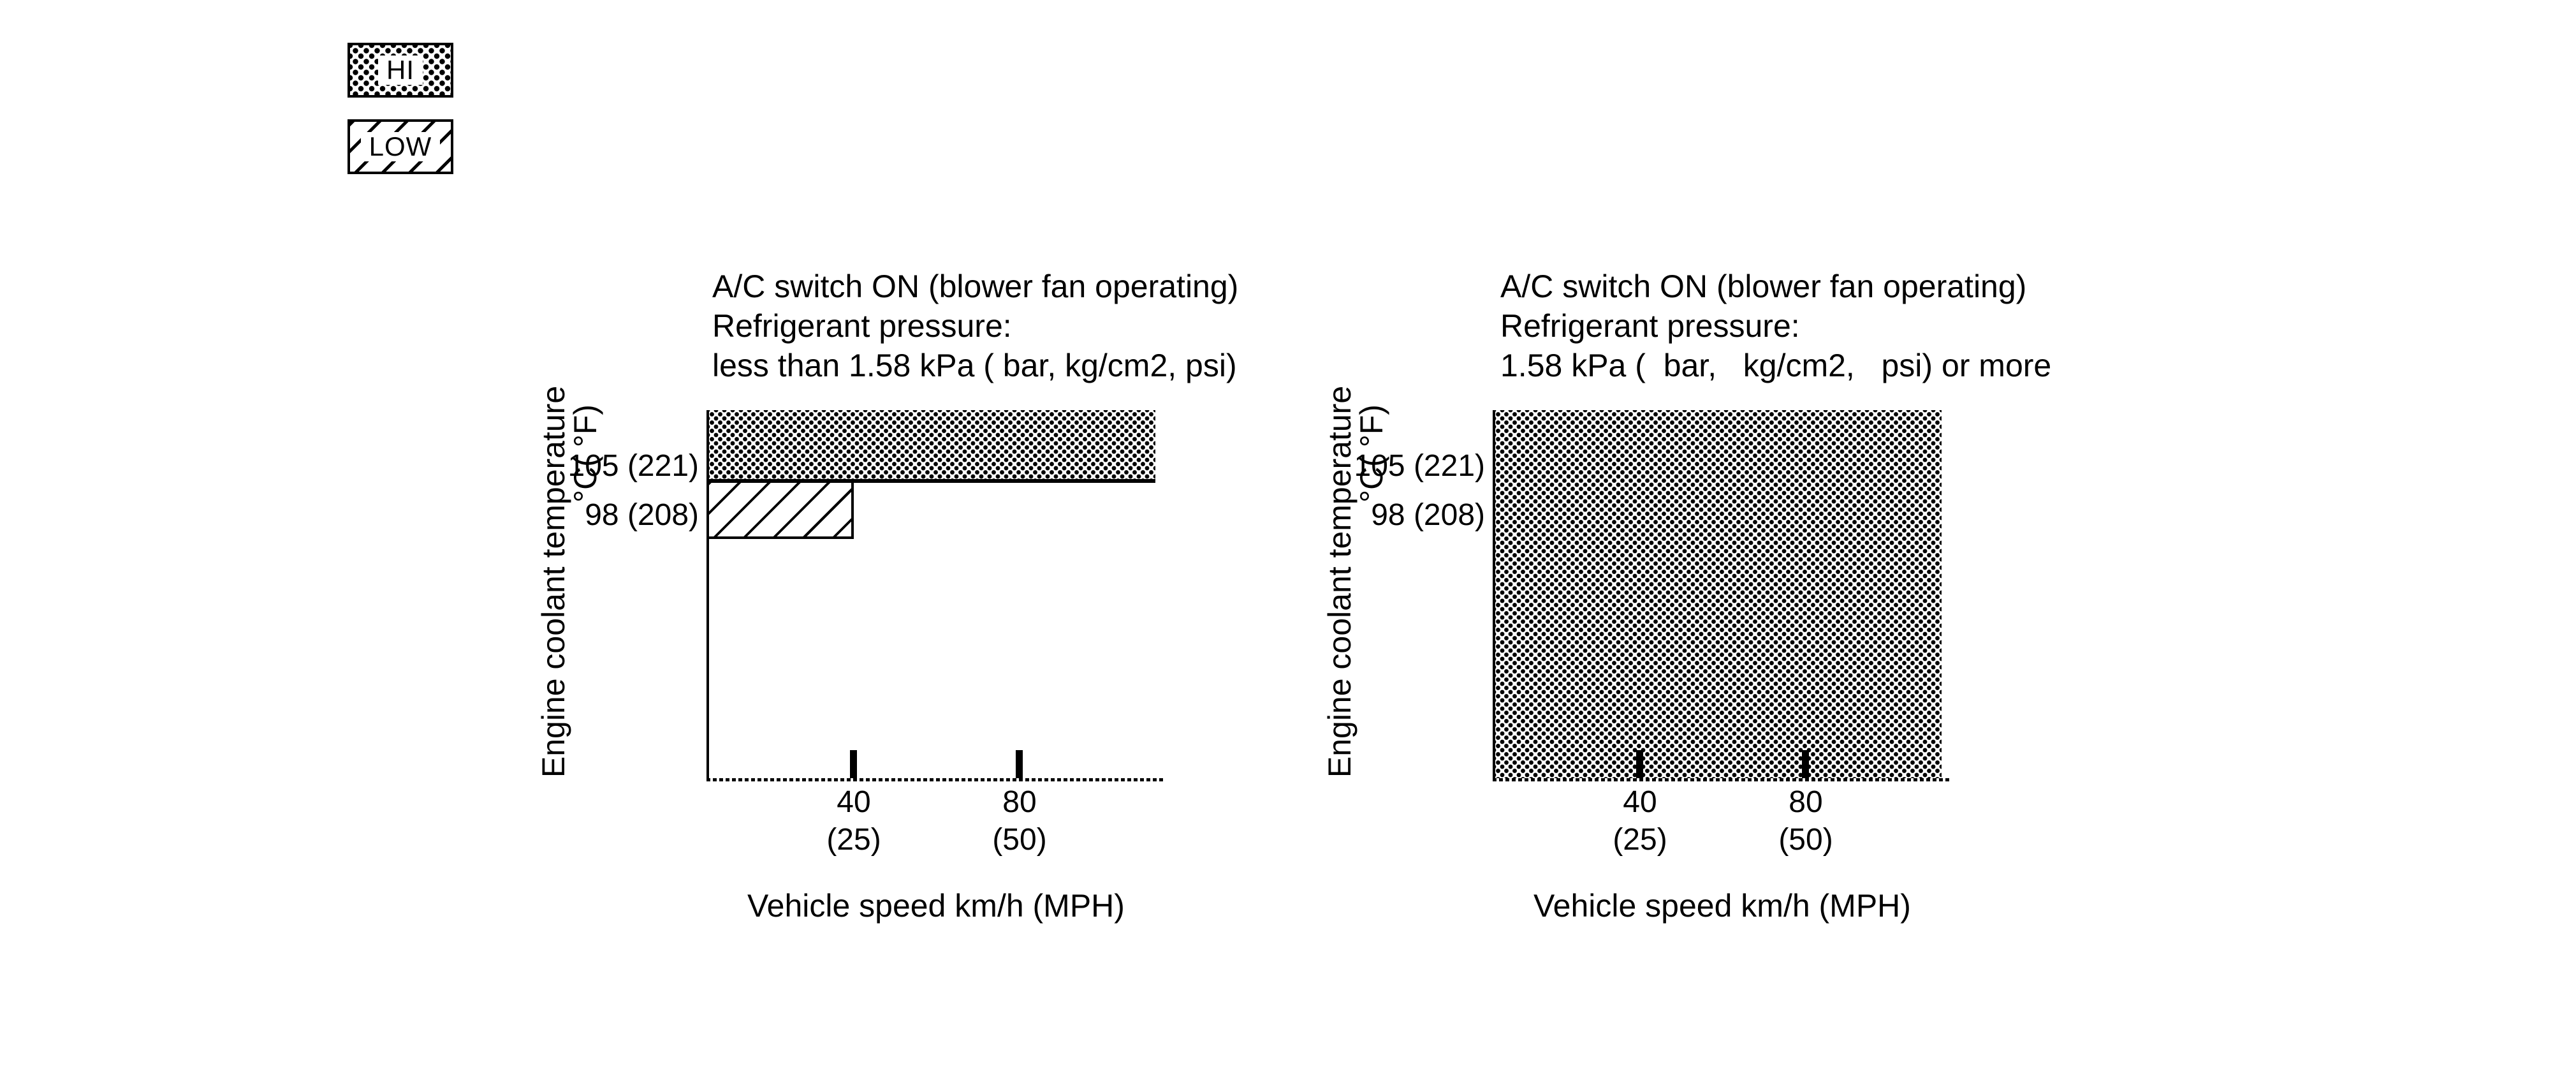 The height and width of the screenshot is (1085, 2576). I want to click on legend-low-label: LOW, so click(400, 146).